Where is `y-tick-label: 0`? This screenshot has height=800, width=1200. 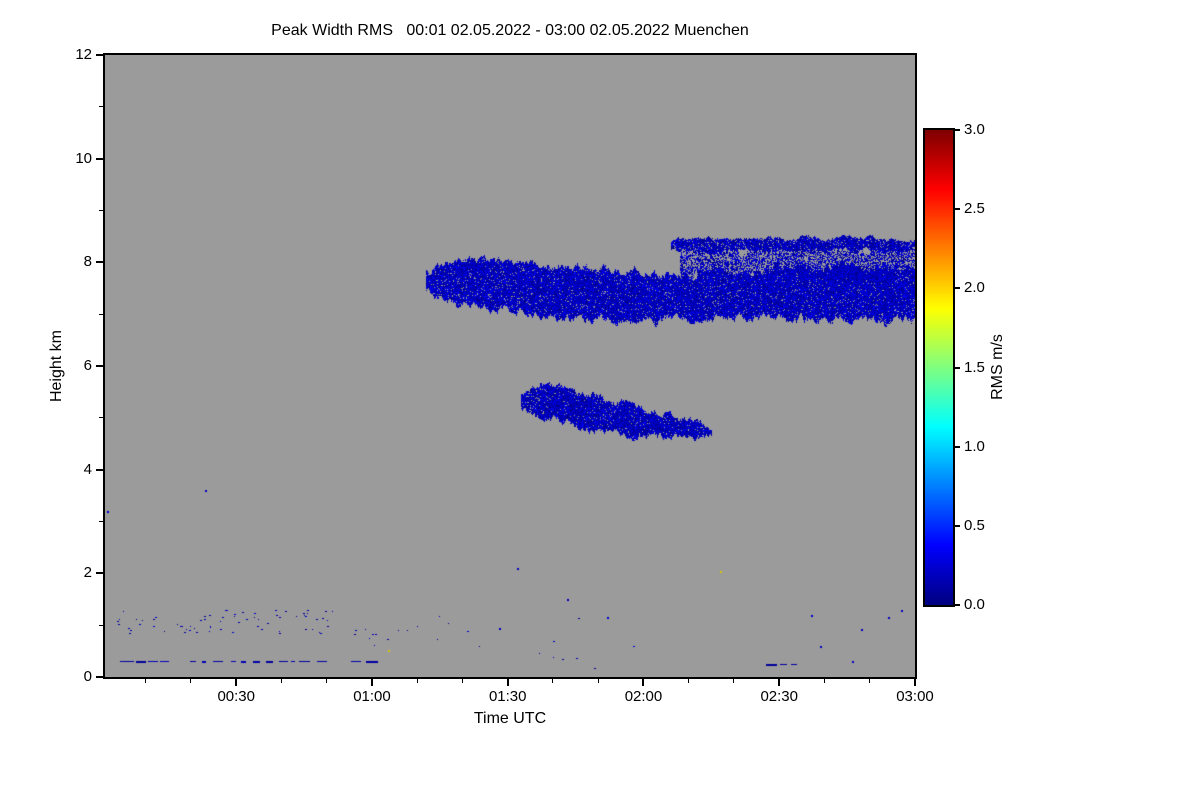
y-tick-label: 0 is located at coordinates (87, 676).